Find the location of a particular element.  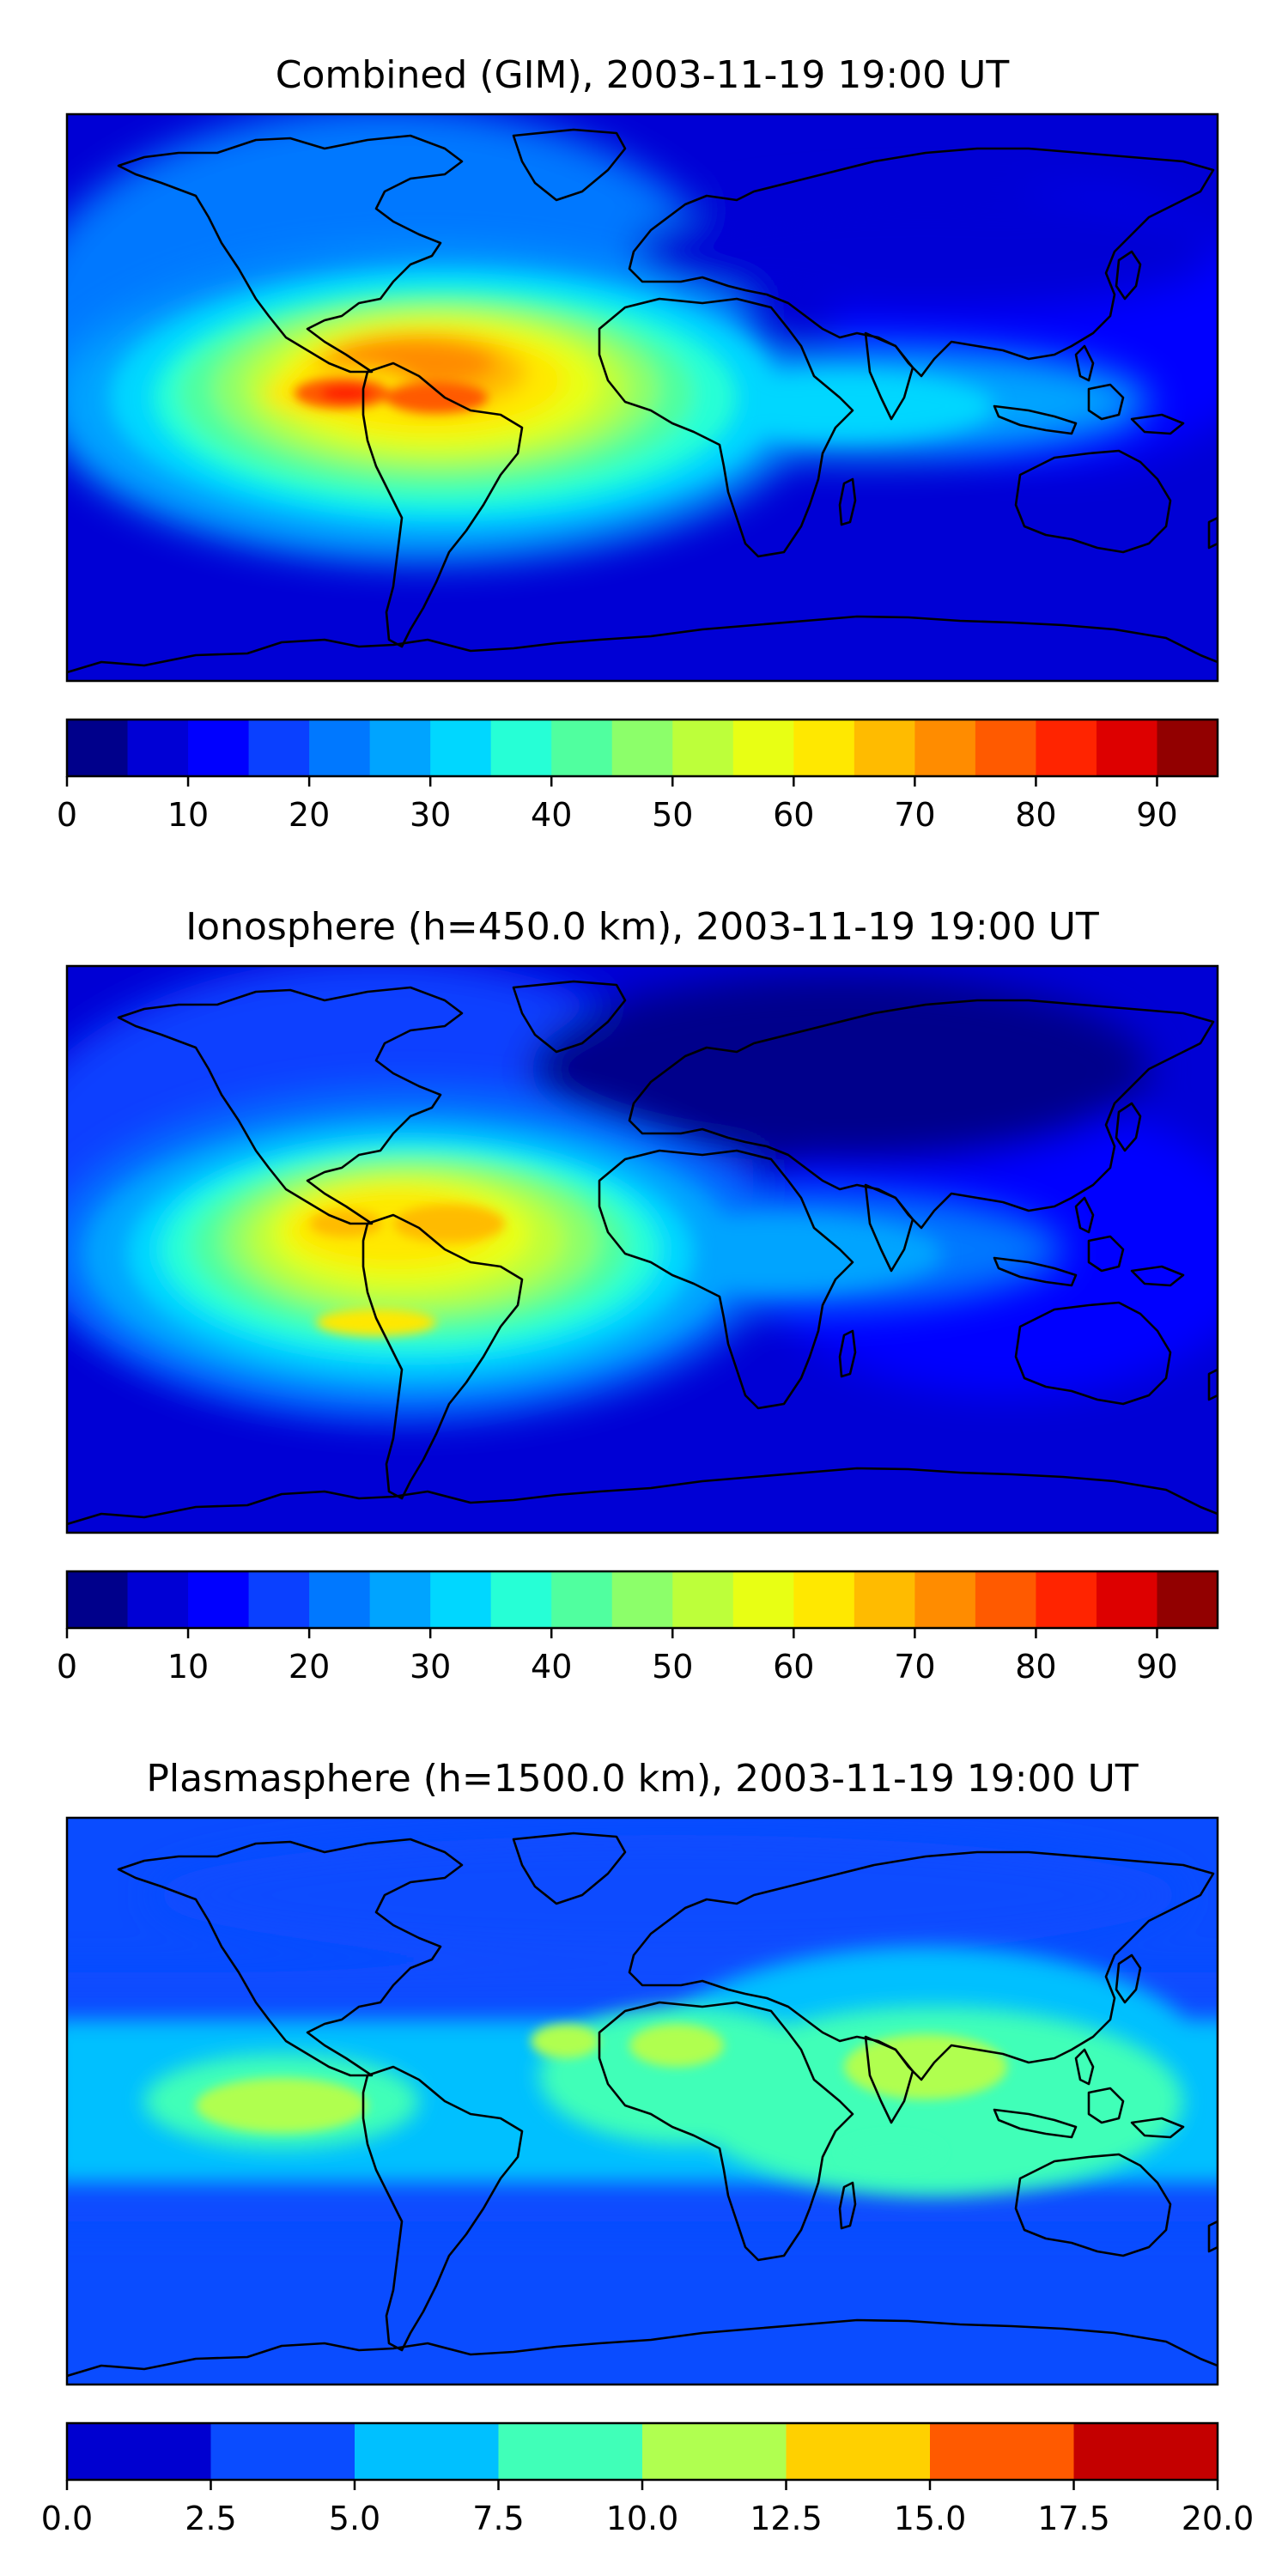

colorbar: 0.0 2.5 5.0 7.5 10.0 12.5 15.0 17.5 20.0 is located at coordinates (647, 2479).